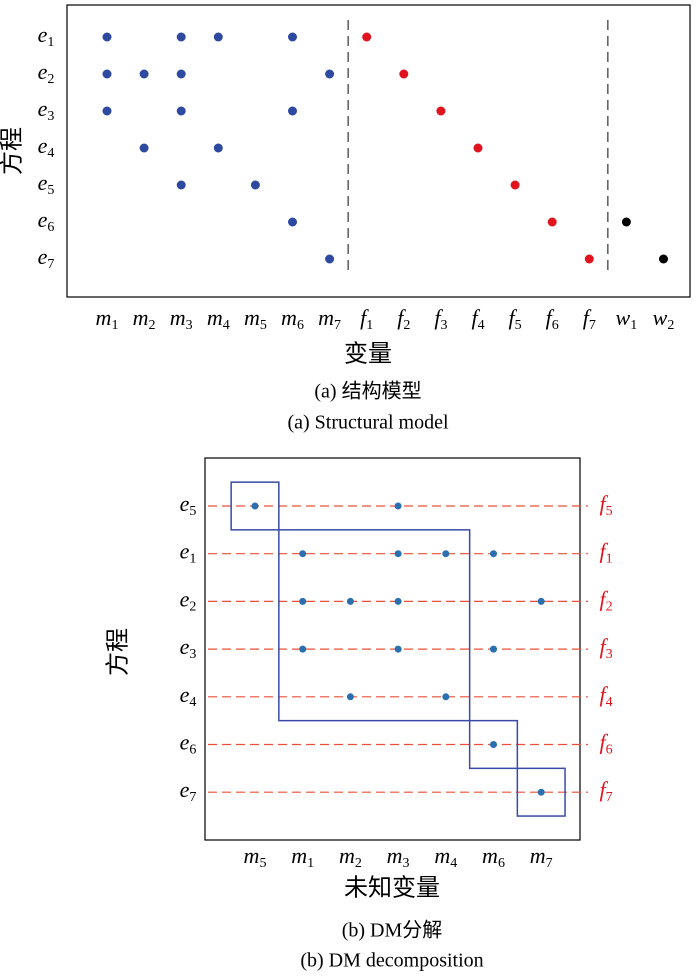 The height and width of the screenshot is (976, 700). I want to click on caption: (a) Structural model, so click(367, 423).